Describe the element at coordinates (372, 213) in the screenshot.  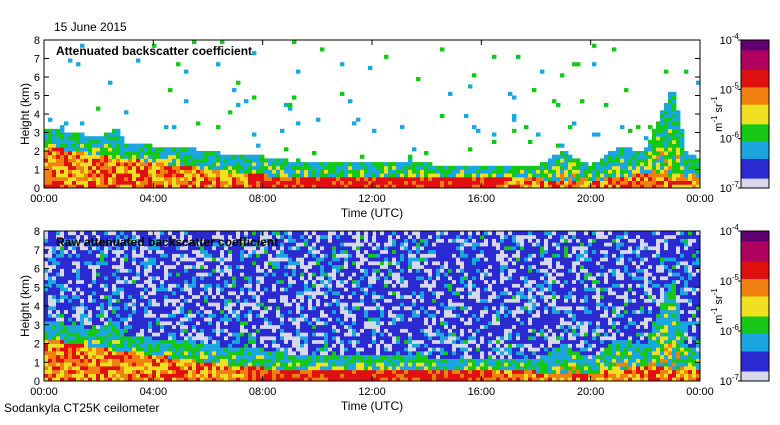
I see `x-axis-label: Time (UTC)` at that location.